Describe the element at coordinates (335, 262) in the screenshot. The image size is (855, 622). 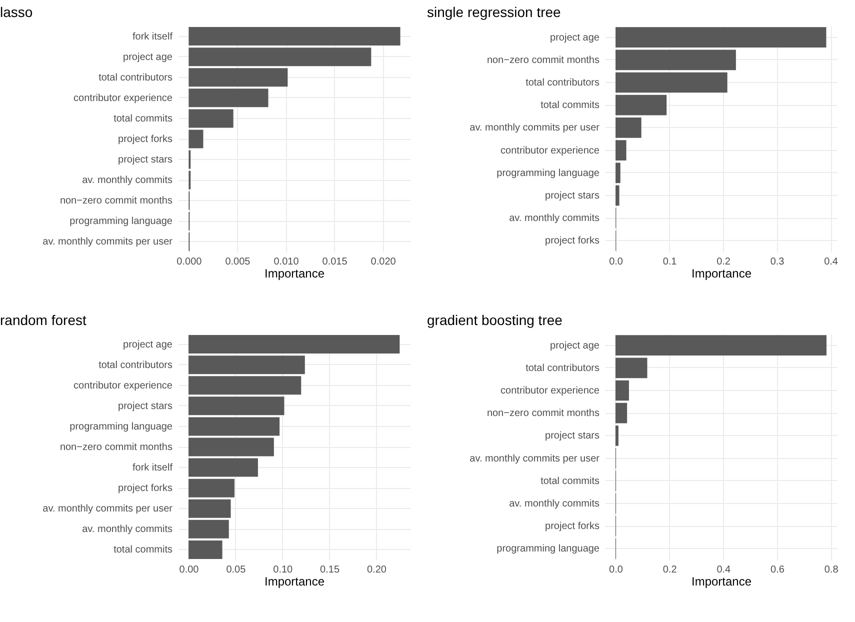
I see `x-tick-label: 0.015` at that location.